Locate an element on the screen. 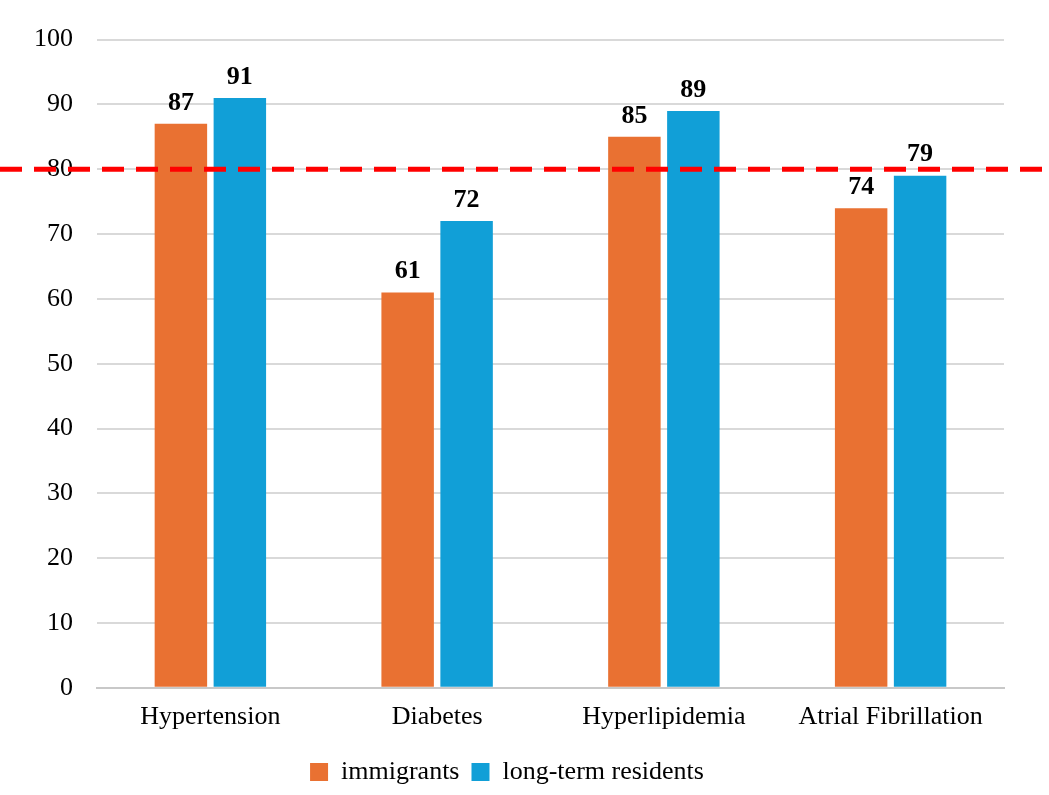 The width and height of the screenshot is (1049, 795). data-label: 85 is located at coordinates (634, 114).